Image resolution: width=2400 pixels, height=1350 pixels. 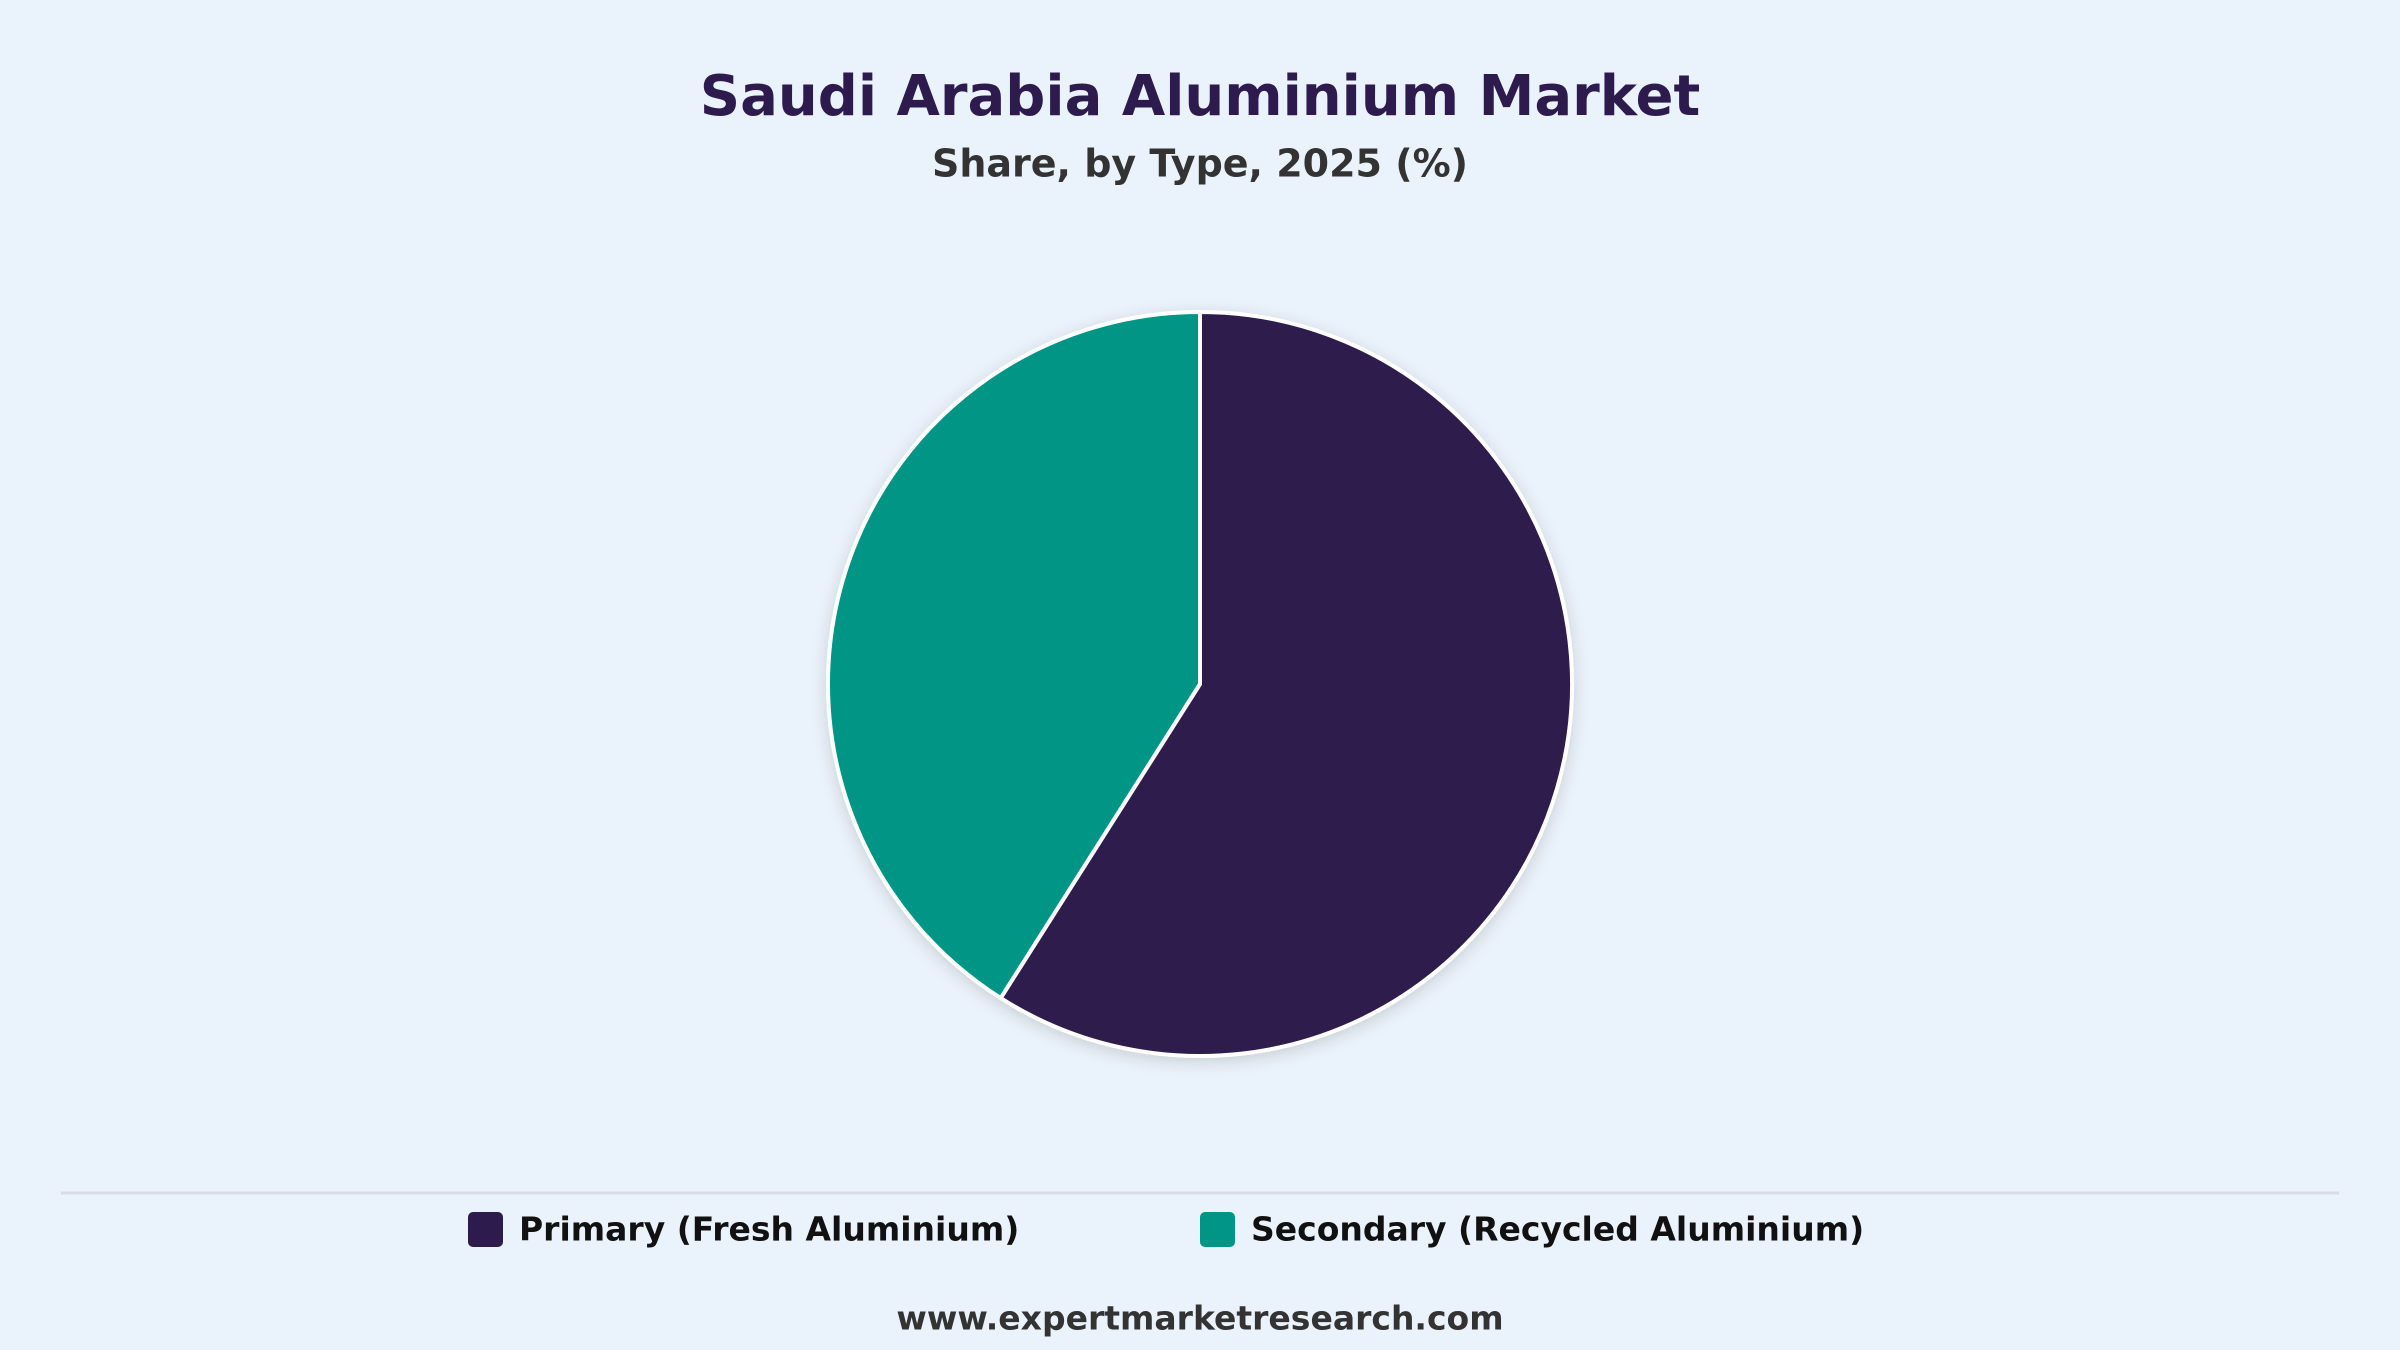 I want to click on chart-title: Saudi Arabia Aluminium Market, so click(x=1200, y=96).